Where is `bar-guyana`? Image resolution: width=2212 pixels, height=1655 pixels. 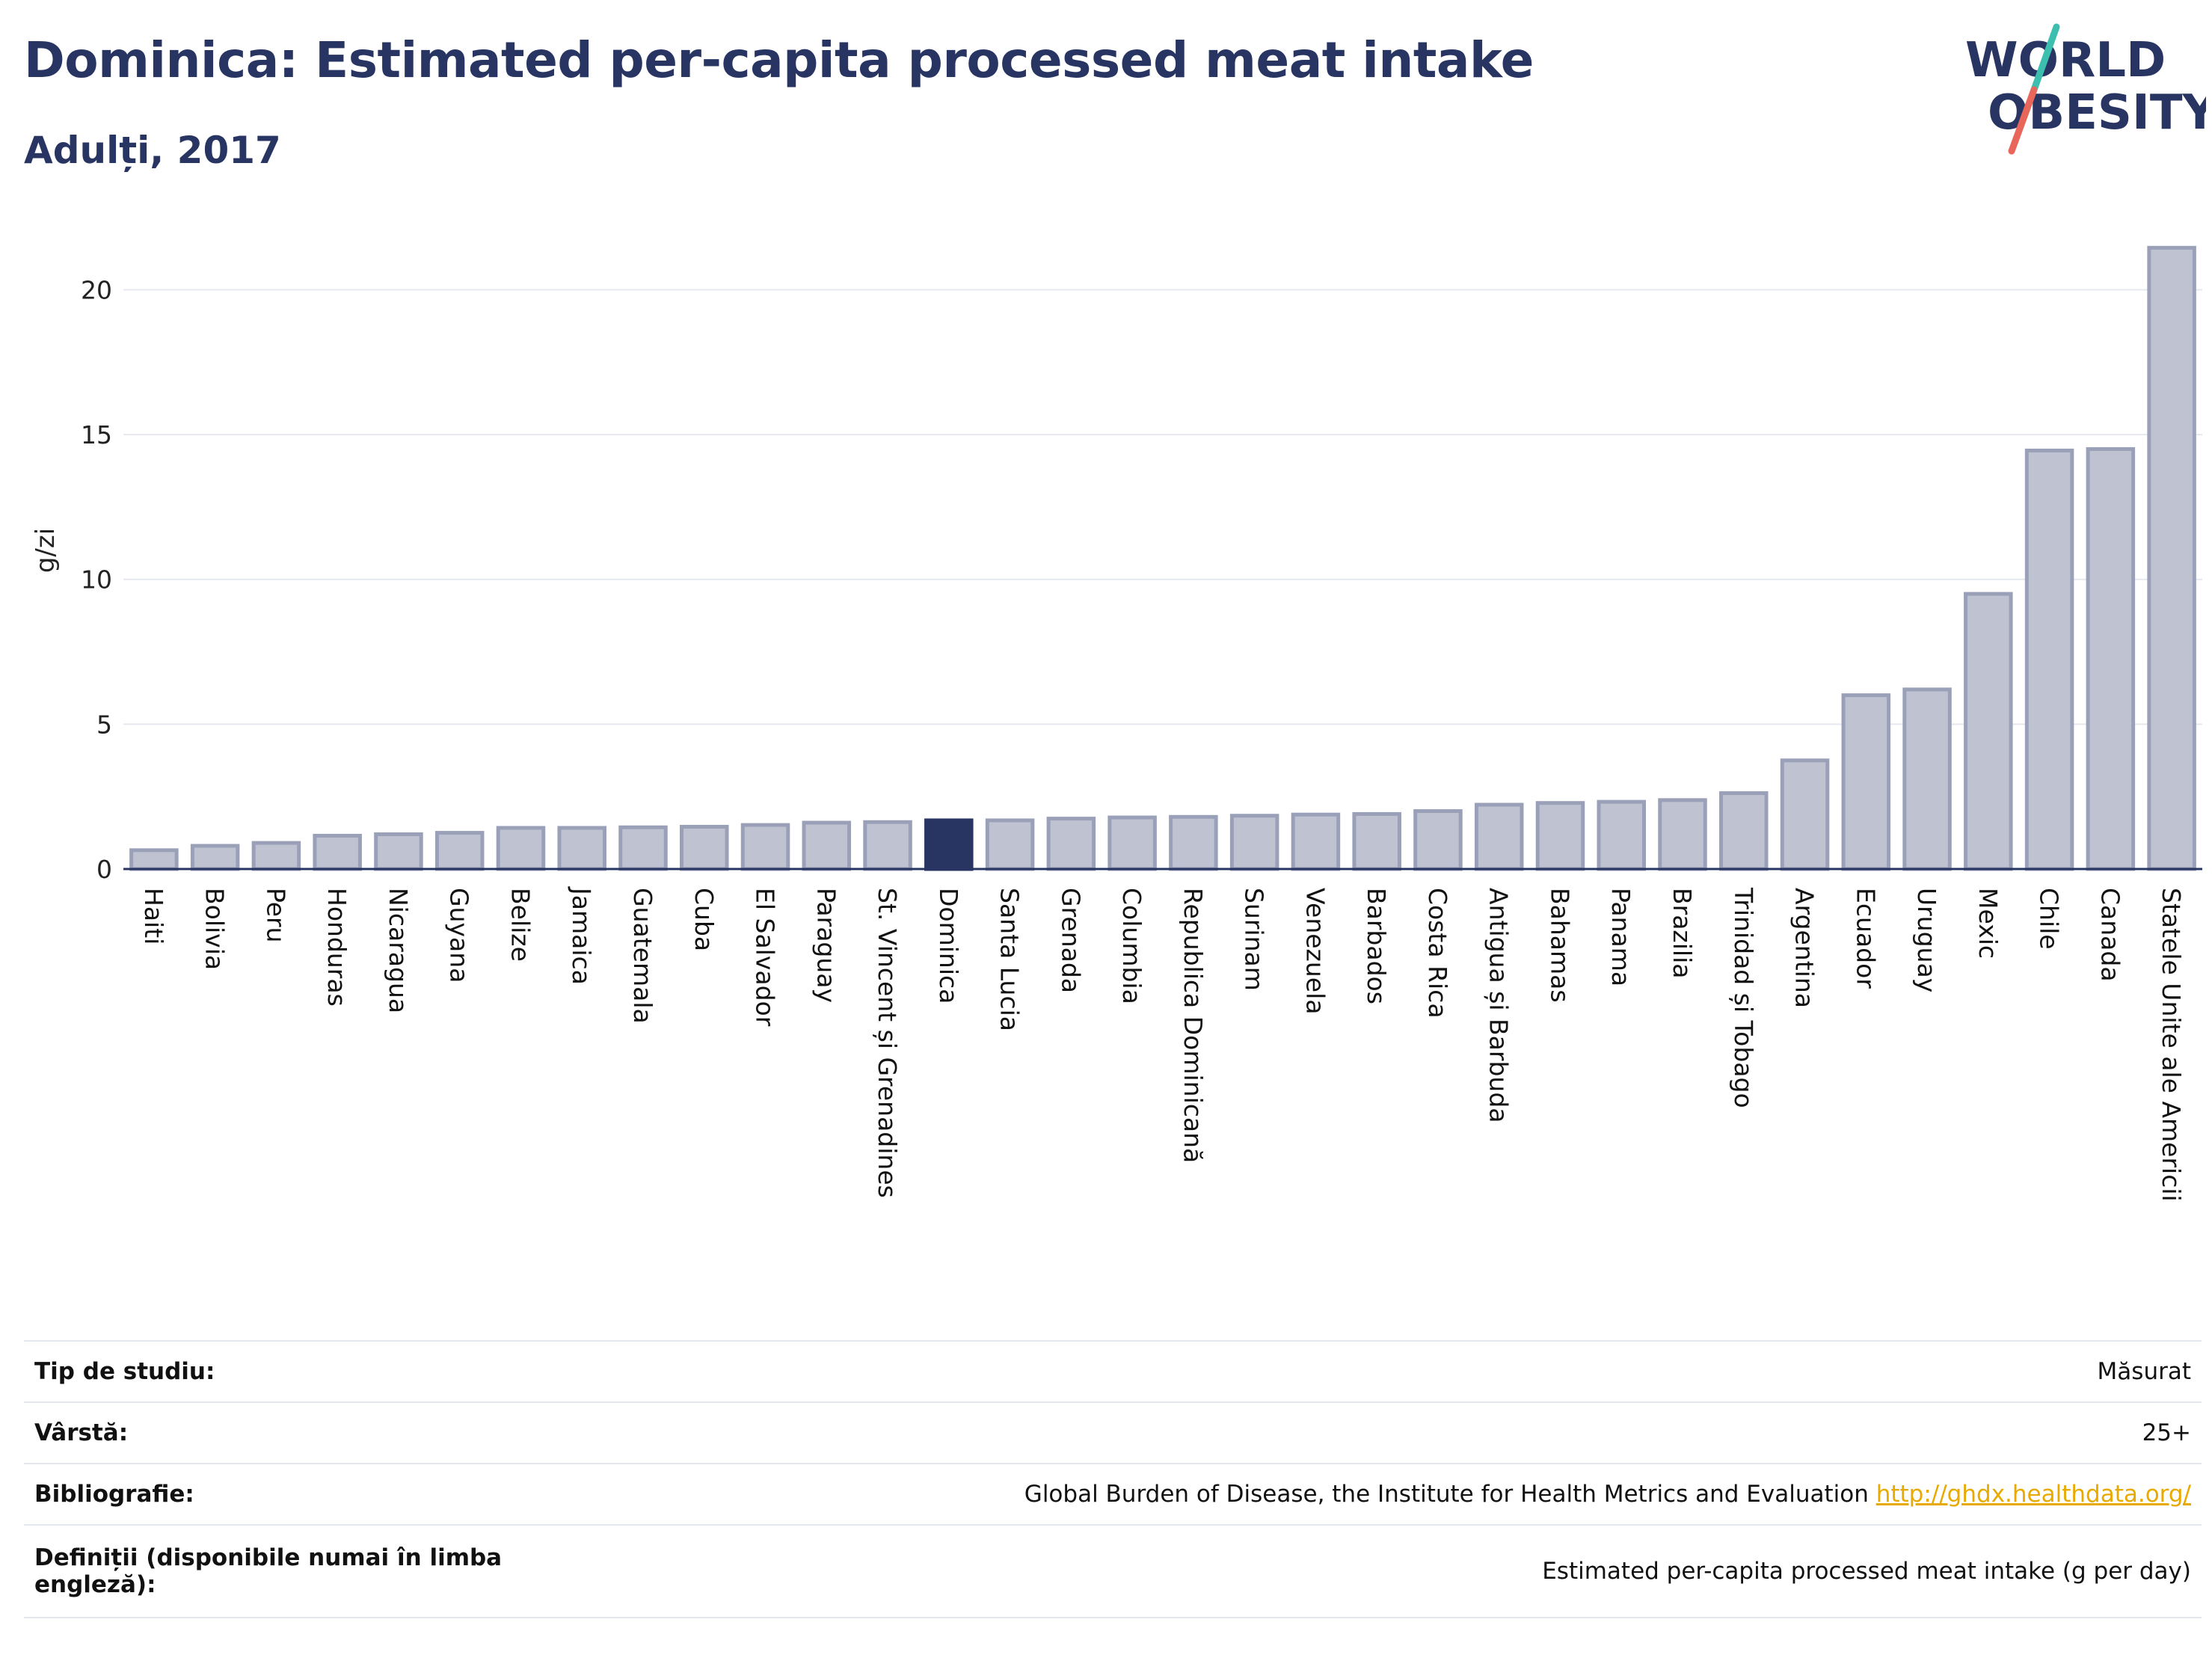 bar-guyana is located at coordinates (459, 851).